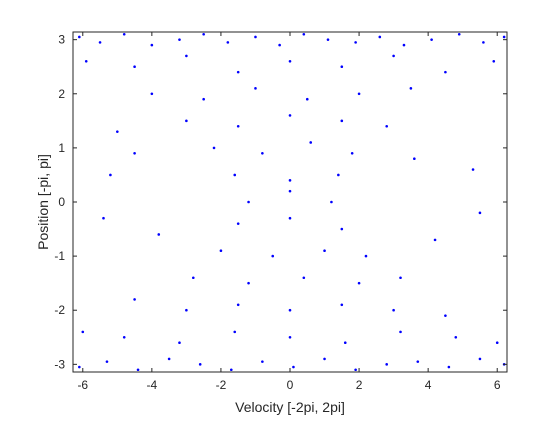 The image size is (560, 425). What do you see at coordinates (59, 256) in the screenshot?
I see `y-tick-label: -1` at bounding box center [59, 256].